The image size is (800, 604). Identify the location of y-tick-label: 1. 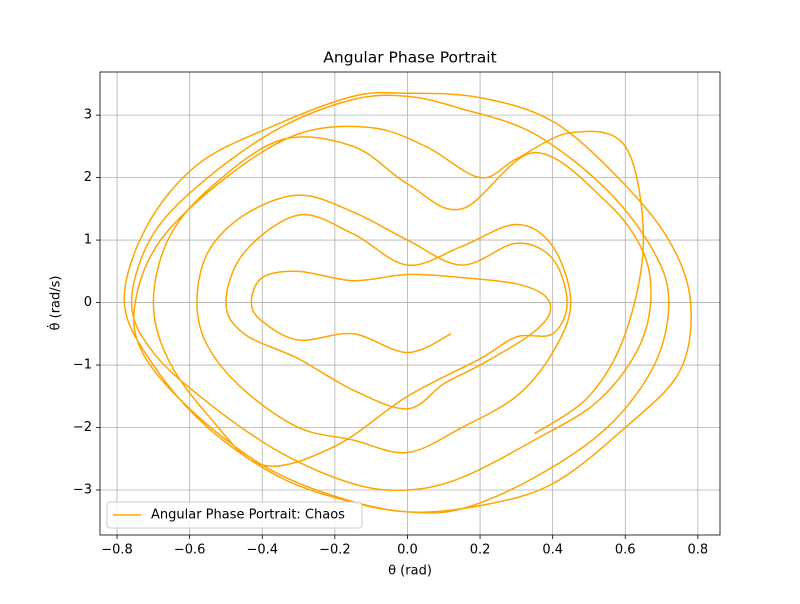
(88, 240).